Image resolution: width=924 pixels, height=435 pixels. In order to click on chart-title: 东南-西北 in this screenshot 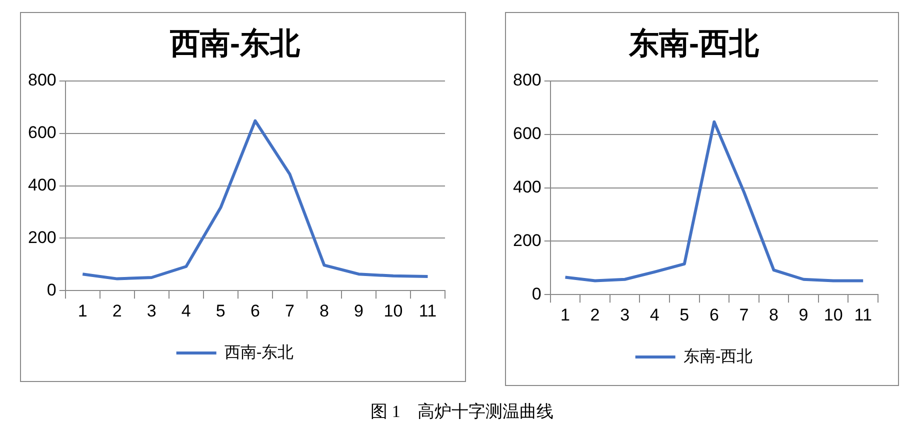, I will do `click(694, 43)`.